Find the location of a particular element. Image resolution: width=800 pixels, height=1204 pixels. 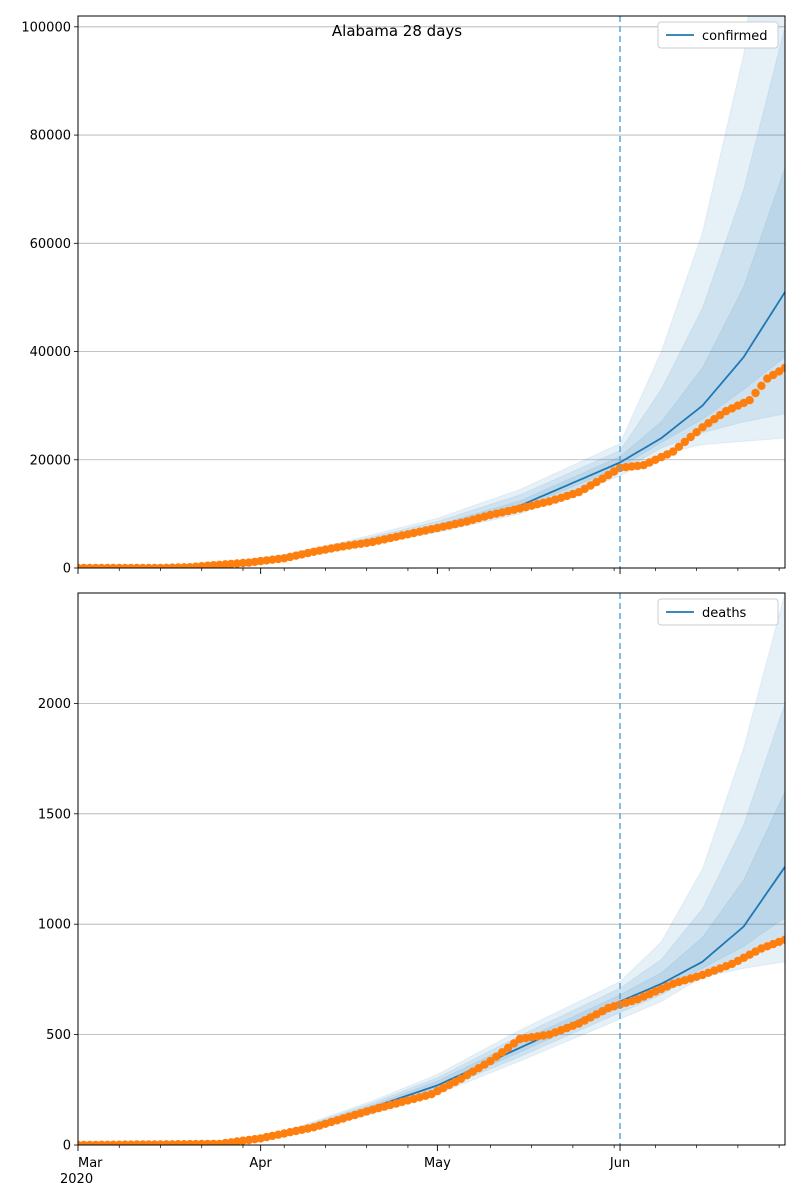

x-tick-label: Jun is located at coordinates (619, 1163).